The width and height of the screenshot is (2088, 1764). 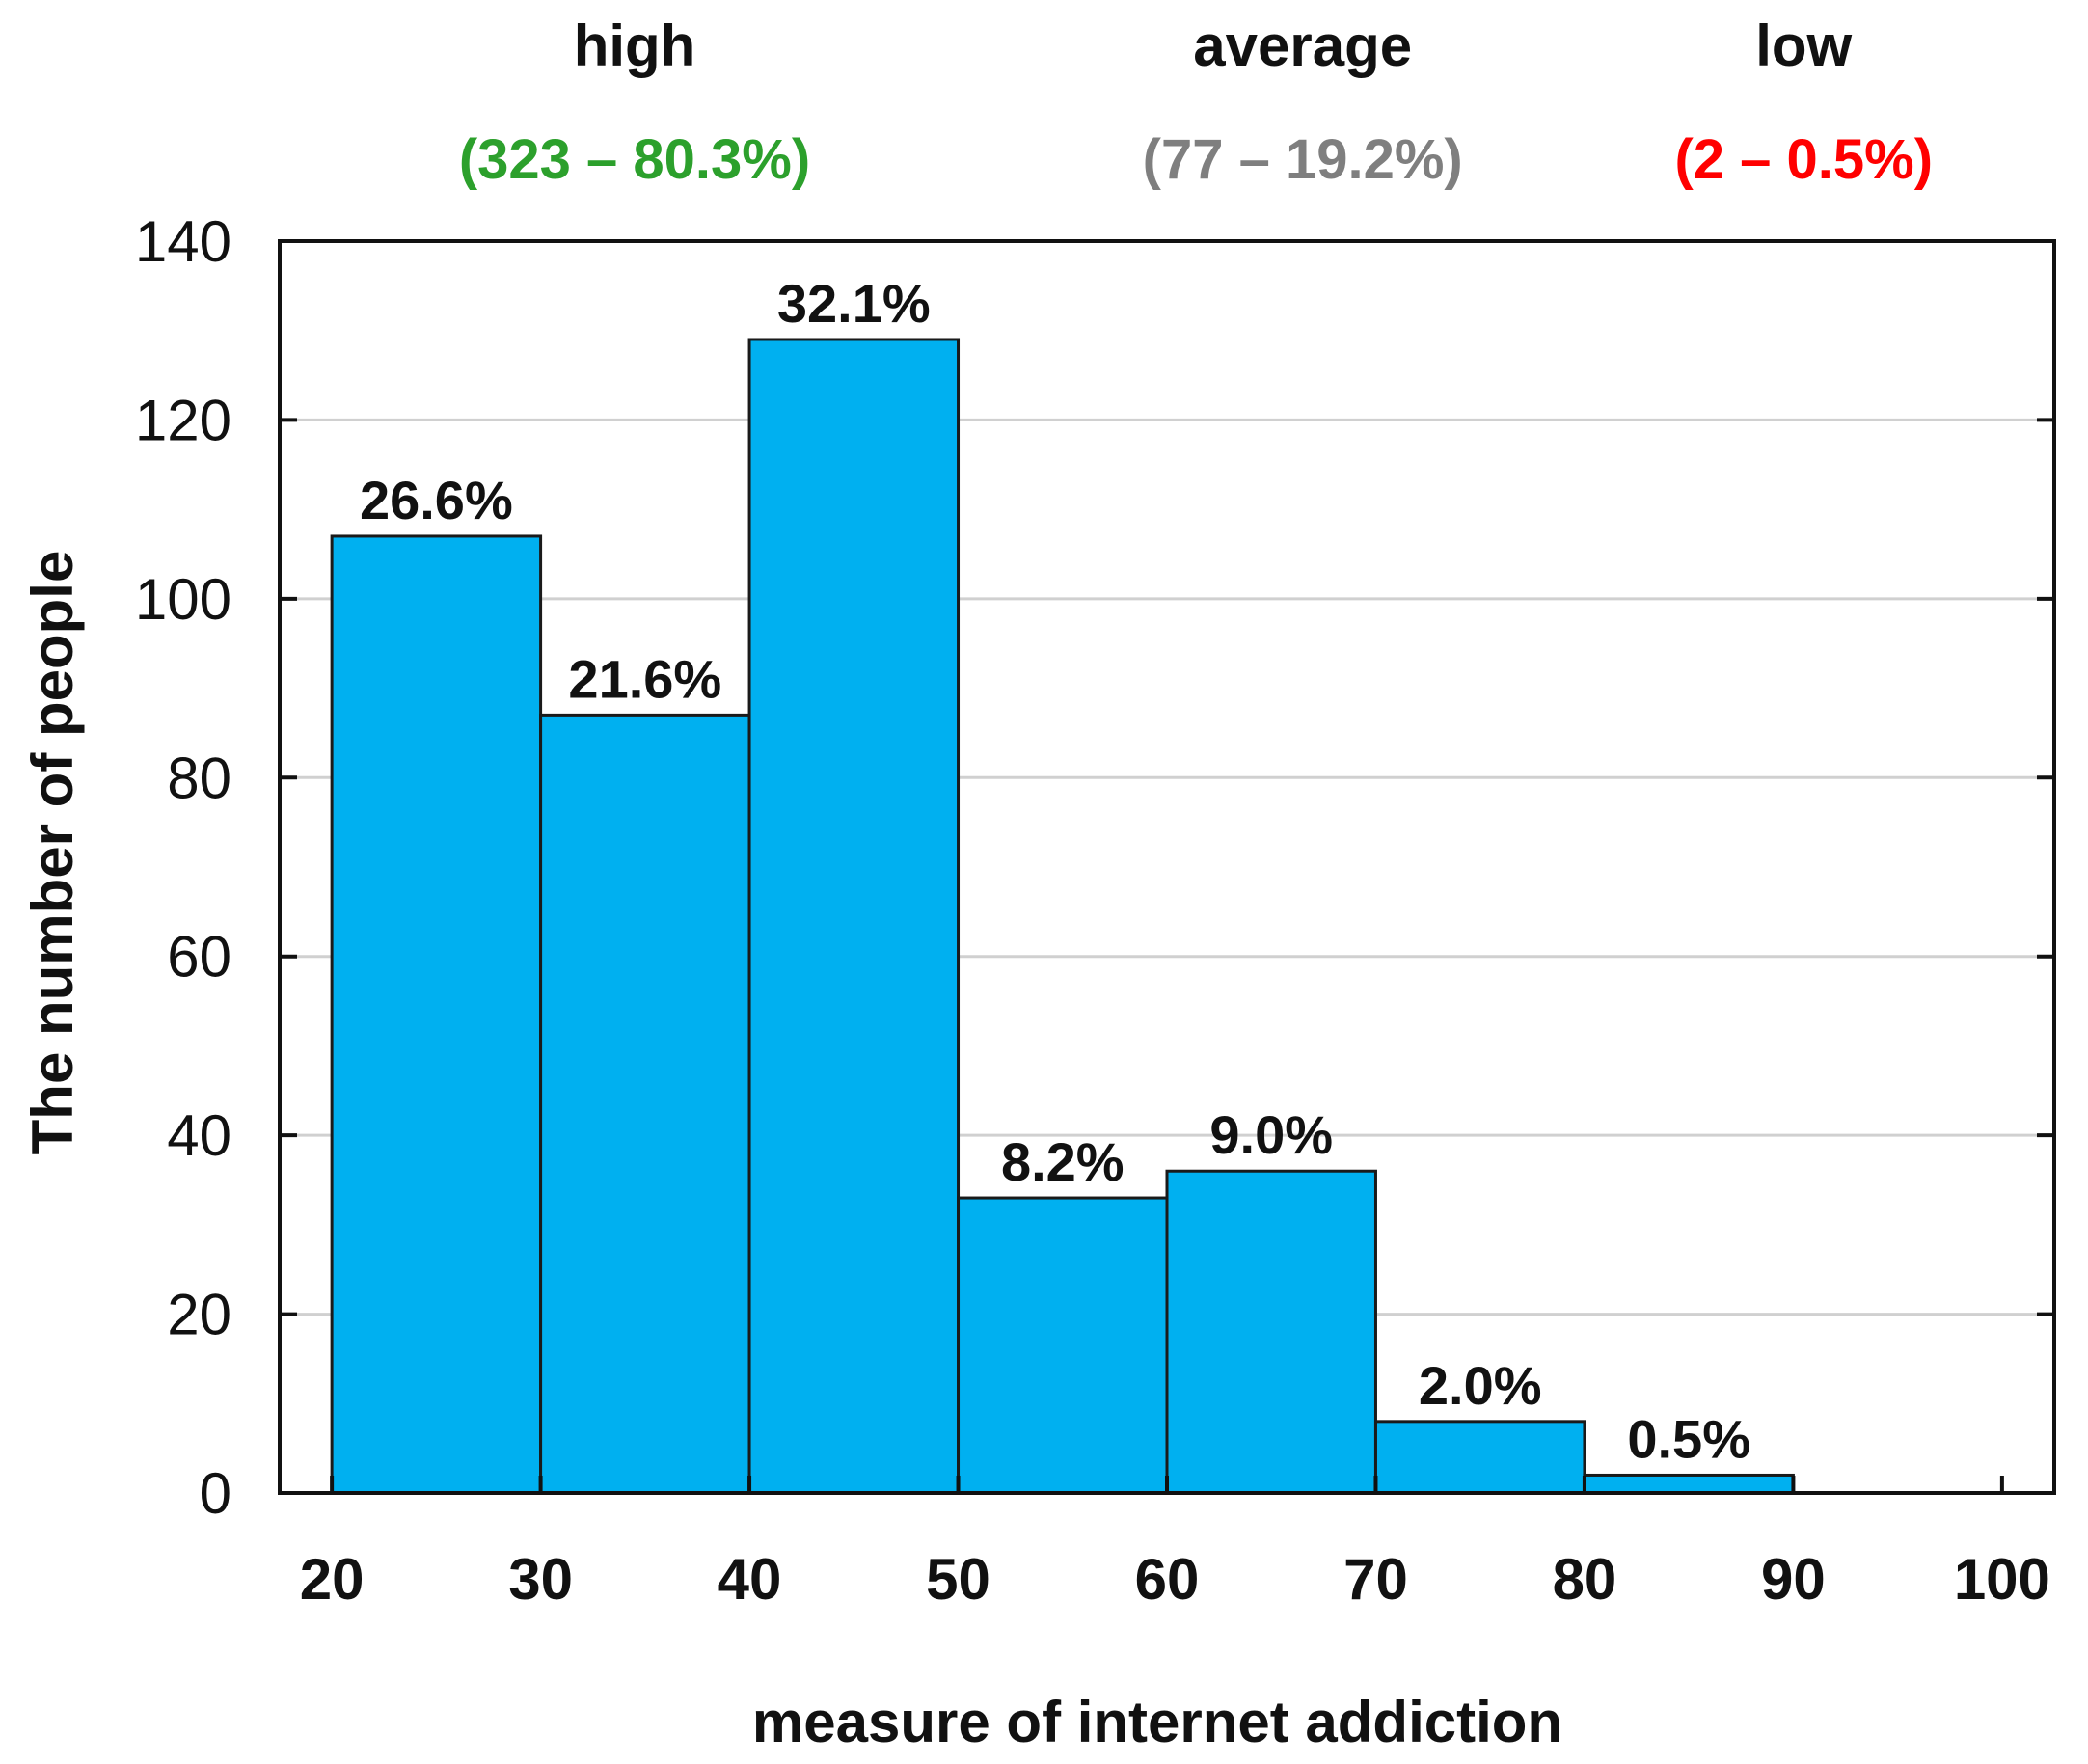 I want to click on x-tick-label: 50, so click(x=958, y=1580).